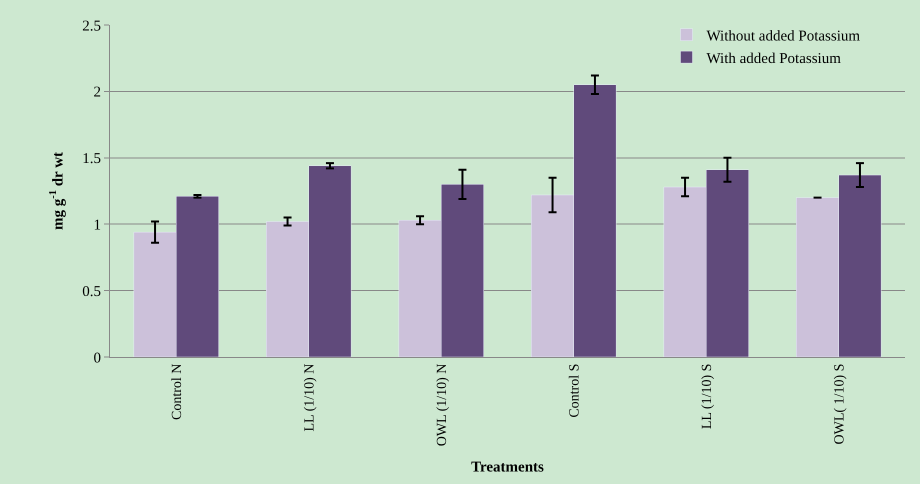  Describe the element at coordinates (310, 398) in the screenshot. I see `x-tick-label: LL (1/10) N` at that location.